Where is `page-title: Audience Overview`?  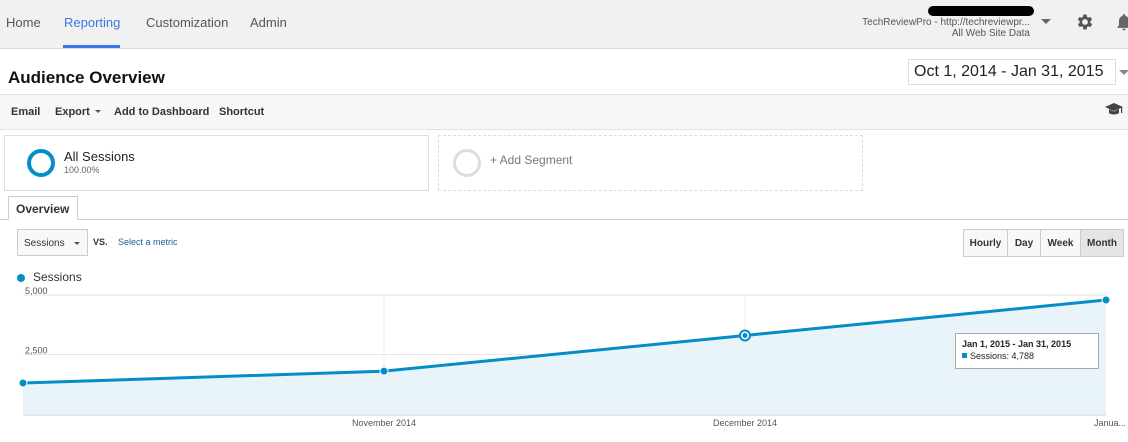
page-title: Audience Overview is located at coordinates (86, 77).